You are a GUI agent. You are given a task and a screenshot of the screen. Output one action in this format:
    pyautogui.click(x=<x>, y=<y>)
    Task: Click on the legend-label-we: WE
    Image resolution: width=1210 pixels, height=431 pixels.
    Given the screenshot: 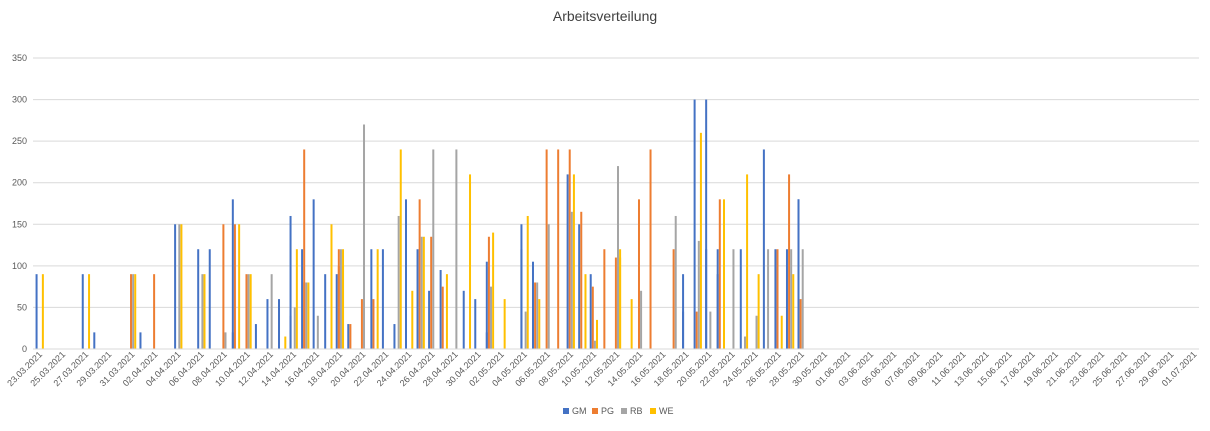 What is the action you would take?
    pyautogui.click(x=666, y=411)
    